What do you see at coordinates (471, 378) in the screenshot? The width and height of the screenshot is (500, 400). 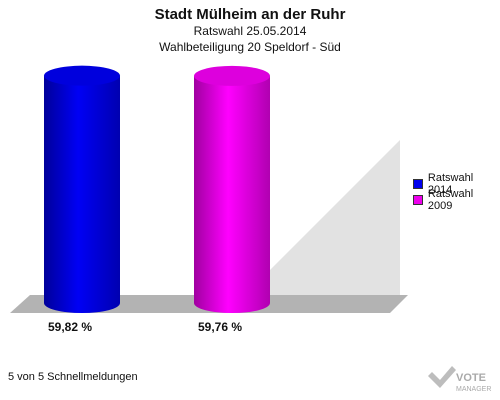 I see `logo-text-vote: VOTE` at bounding box center [471, 378].